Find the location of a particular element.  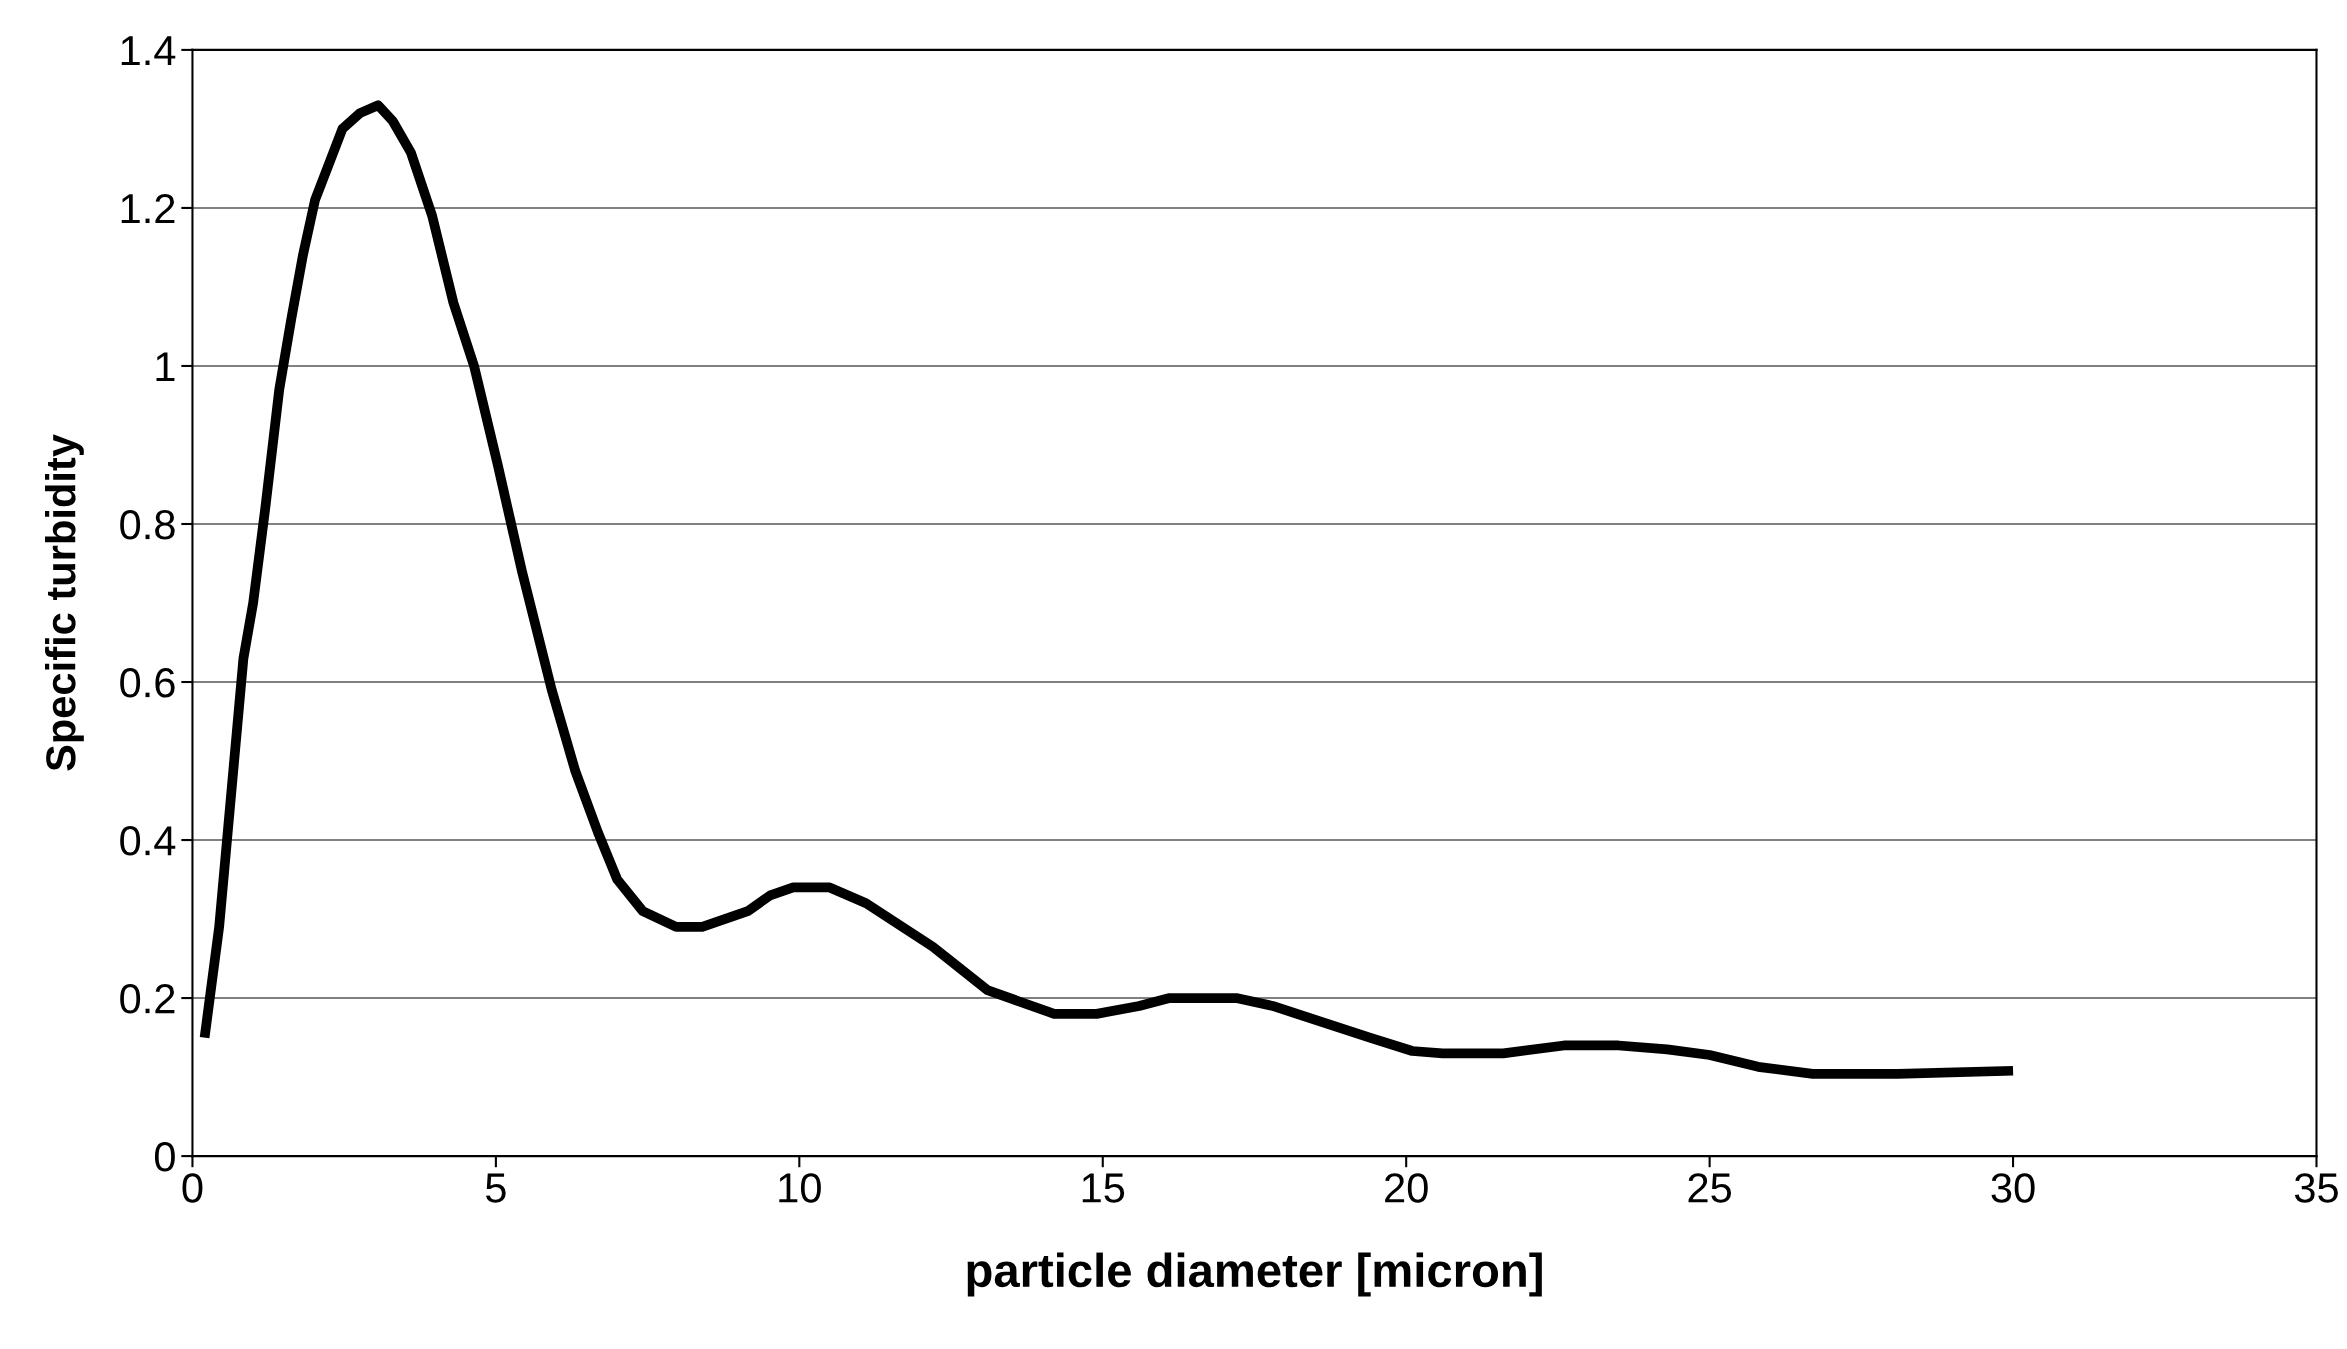

x-tick-label: 0 is located at coordinates (192, 1188).